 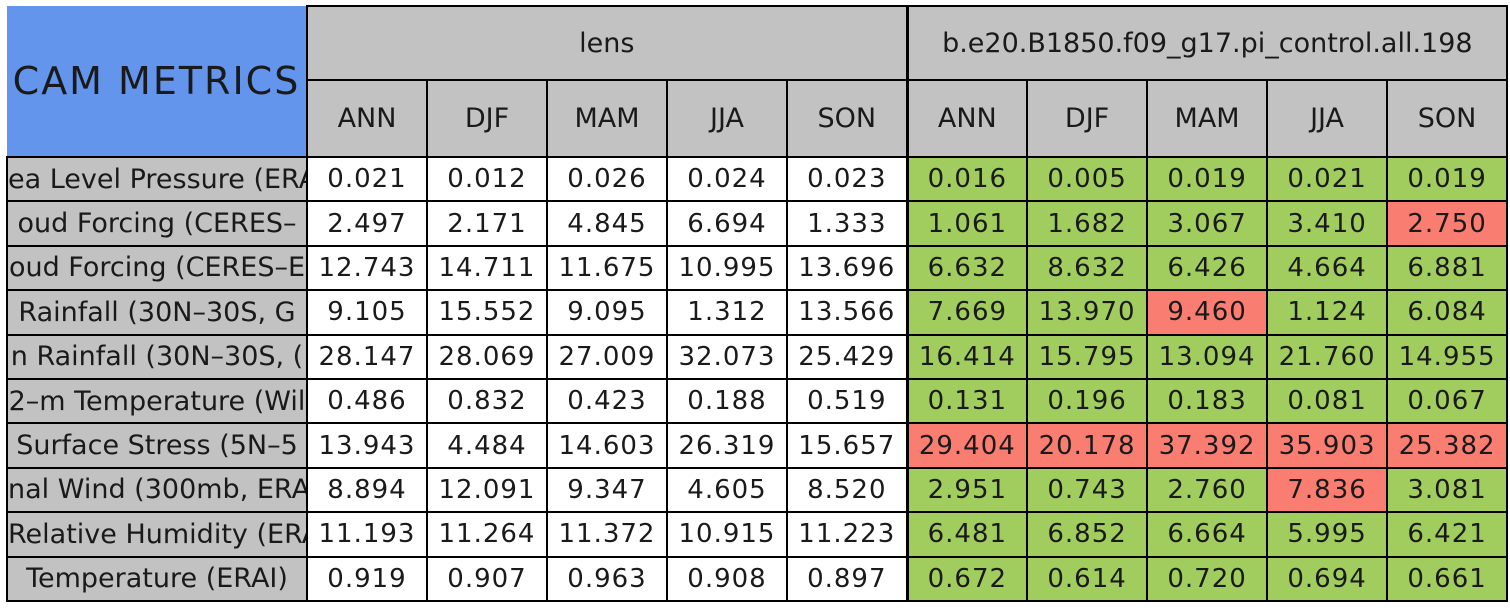 What do you see at coordinates (847, 223) in the screenshot?
I see `lens-value-cell: 1.333` at bounding box center [847, 223].